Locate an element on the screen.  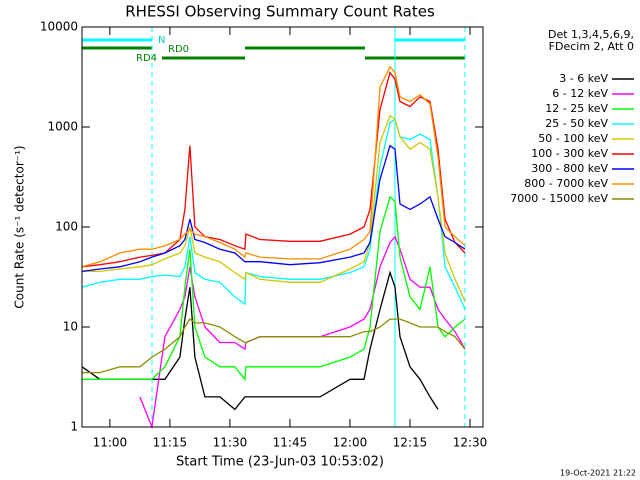
legend-label: 3 - 6 keV is located at coordinates (583, 78).